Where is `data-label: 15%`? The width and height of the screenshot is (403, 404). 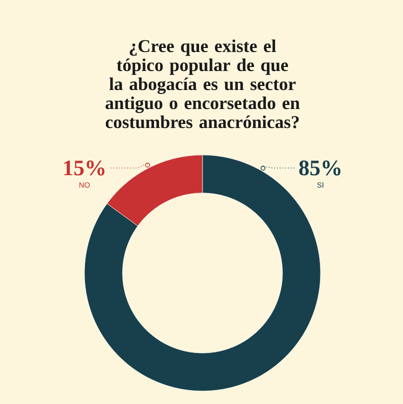
data-label: 15% is located at coordinates (84, 168).